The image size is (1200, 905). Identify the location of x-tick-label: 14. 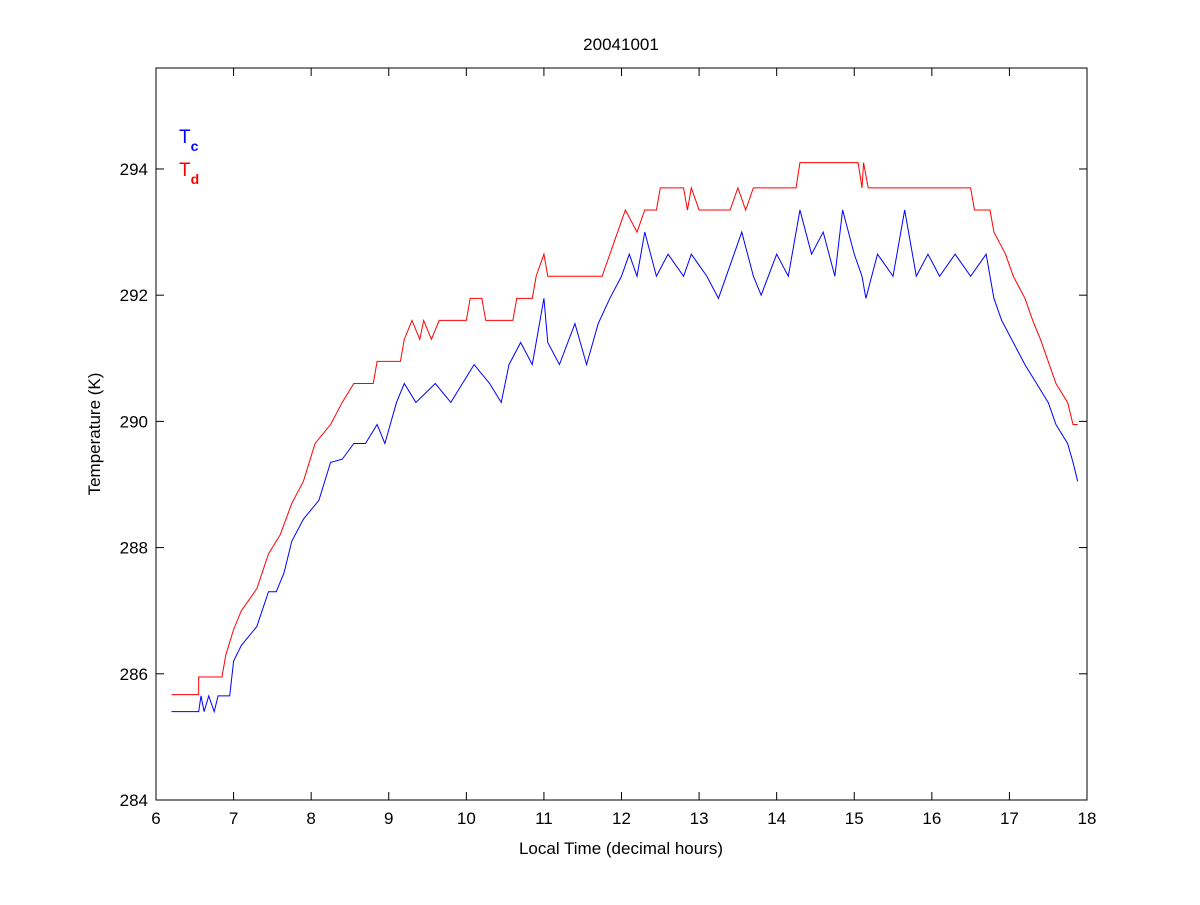
(776, 818).